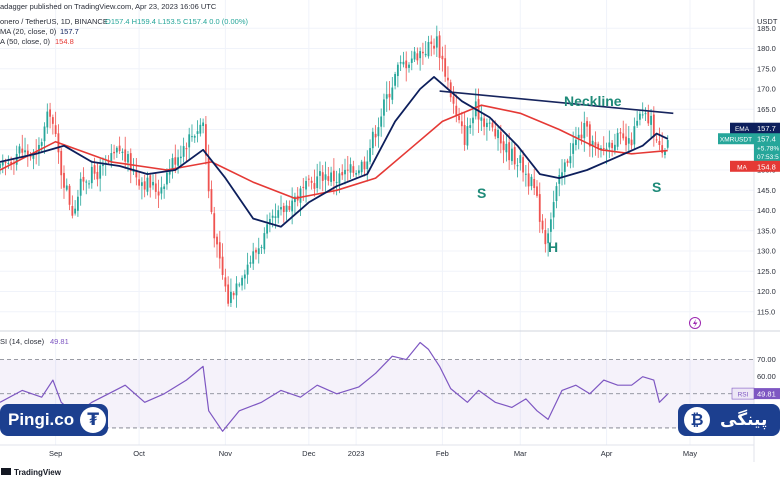 The image size is (780, 480). I want to click on watermark-right-text: پینگی, so click(744, 420).